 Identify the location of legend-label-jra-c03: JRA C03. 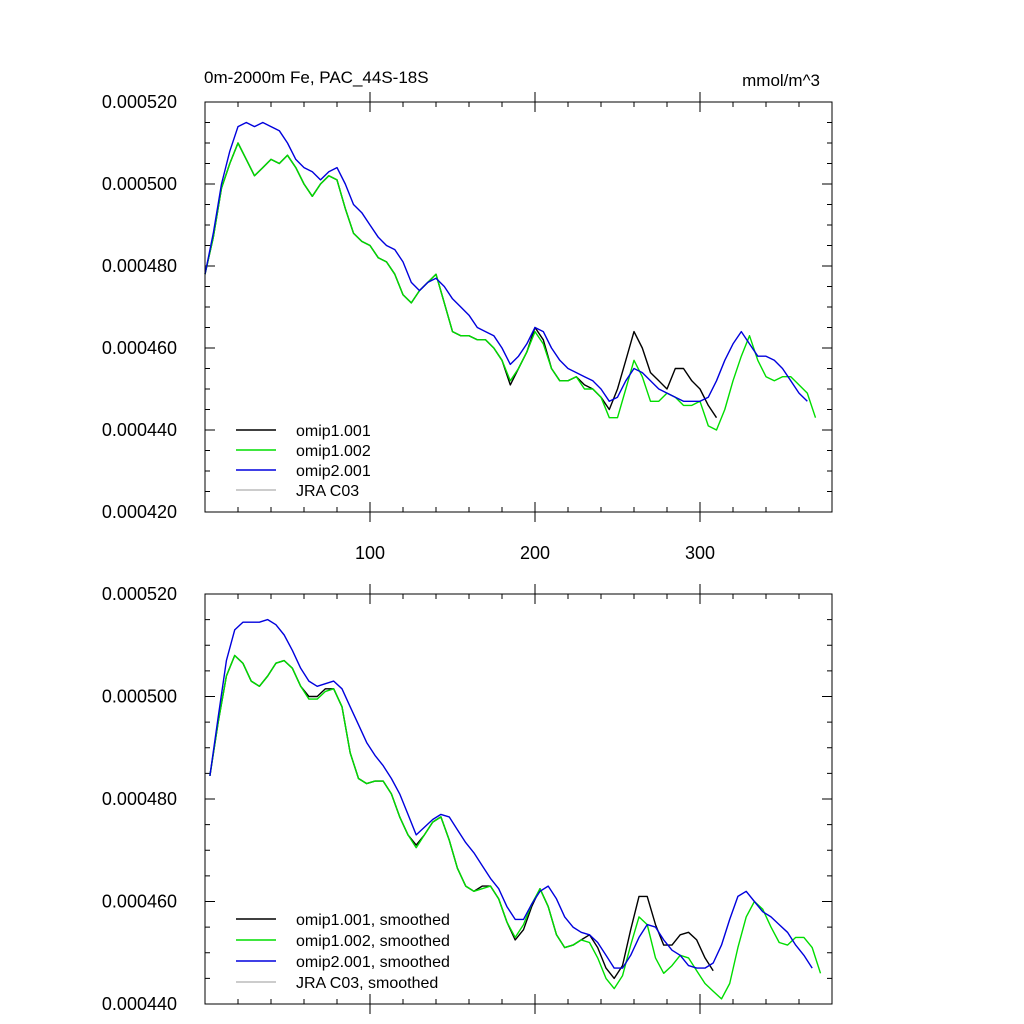
(327, 491).